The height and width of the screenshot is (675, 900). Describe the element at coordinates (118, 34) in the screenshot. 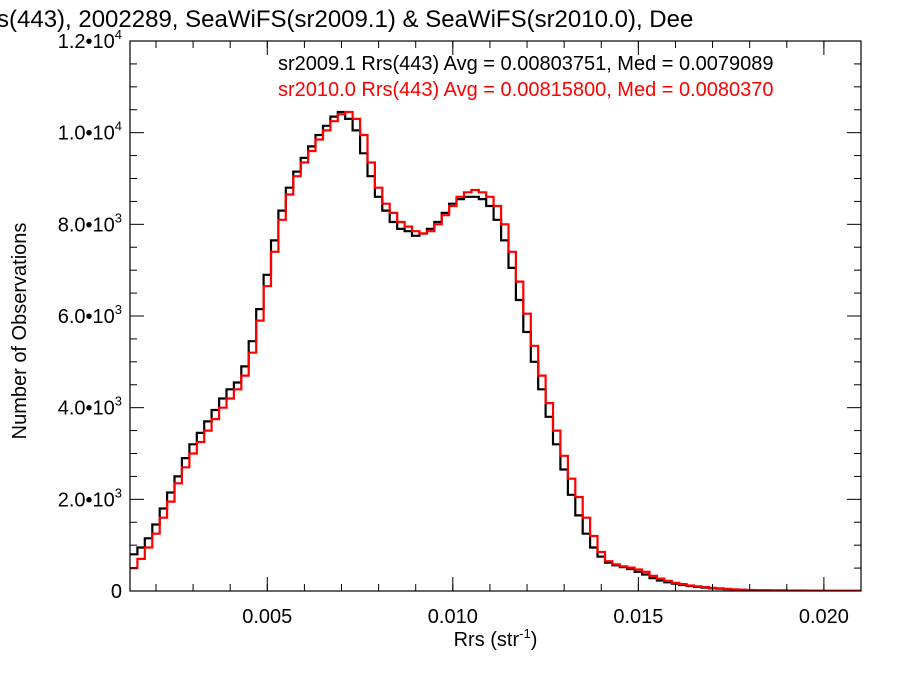

I see `y-tick-exponent-6: 4` at that location.